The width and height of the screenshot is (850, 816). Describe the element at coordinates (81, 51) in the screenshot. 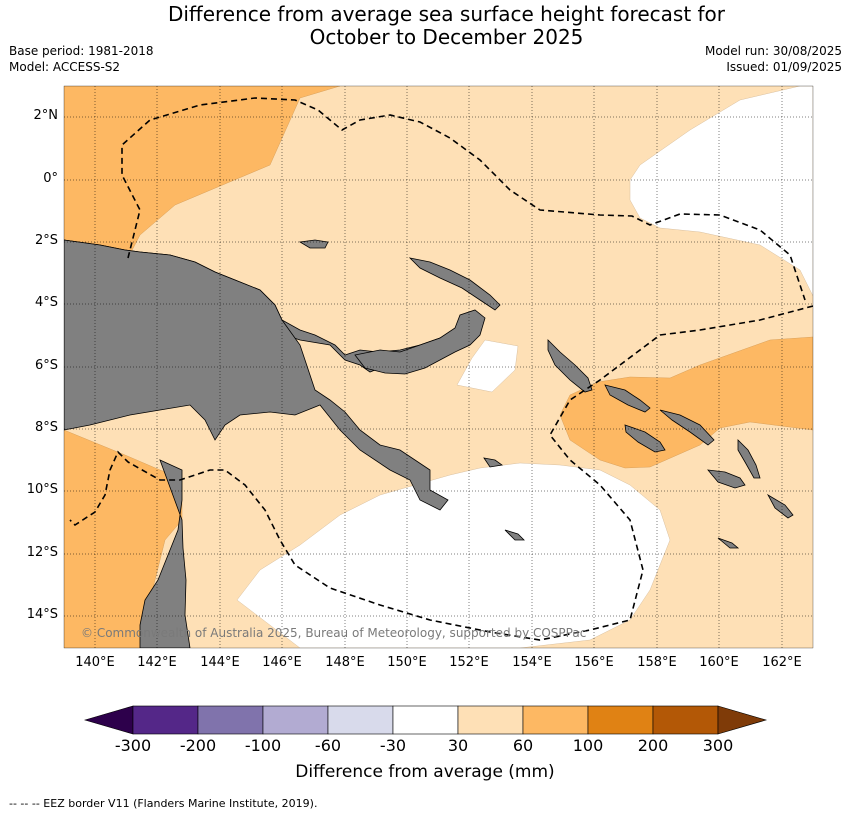

I see `base-period: Base period: 1981-2018` at that location.